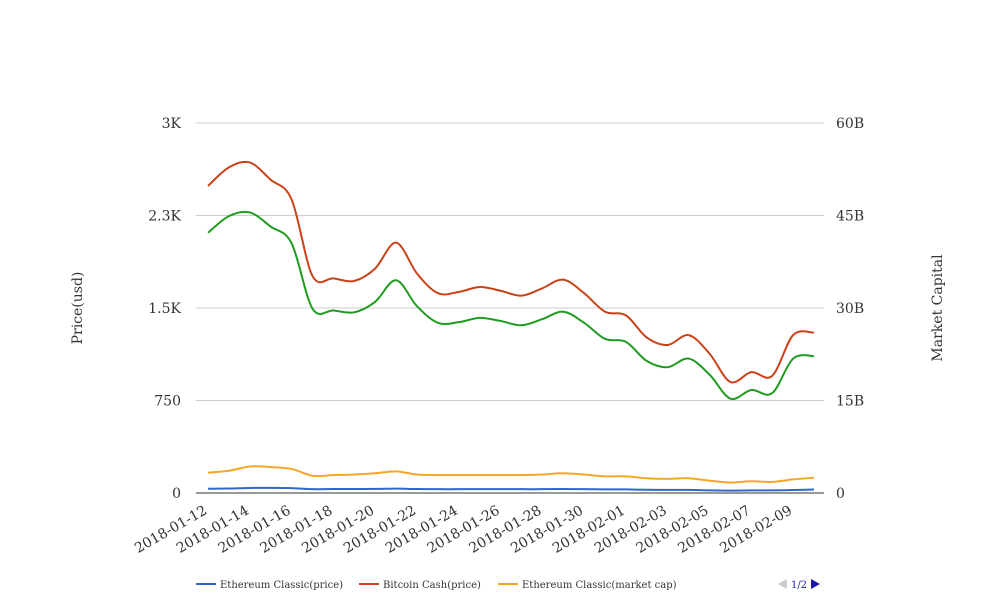 This screenshot has height=616, width=1008. What do you see at coordinates (432, 585) in the screenshot?
I see `legend-label: Bitcoin Cash(price)` at bounding box center [432, 585].